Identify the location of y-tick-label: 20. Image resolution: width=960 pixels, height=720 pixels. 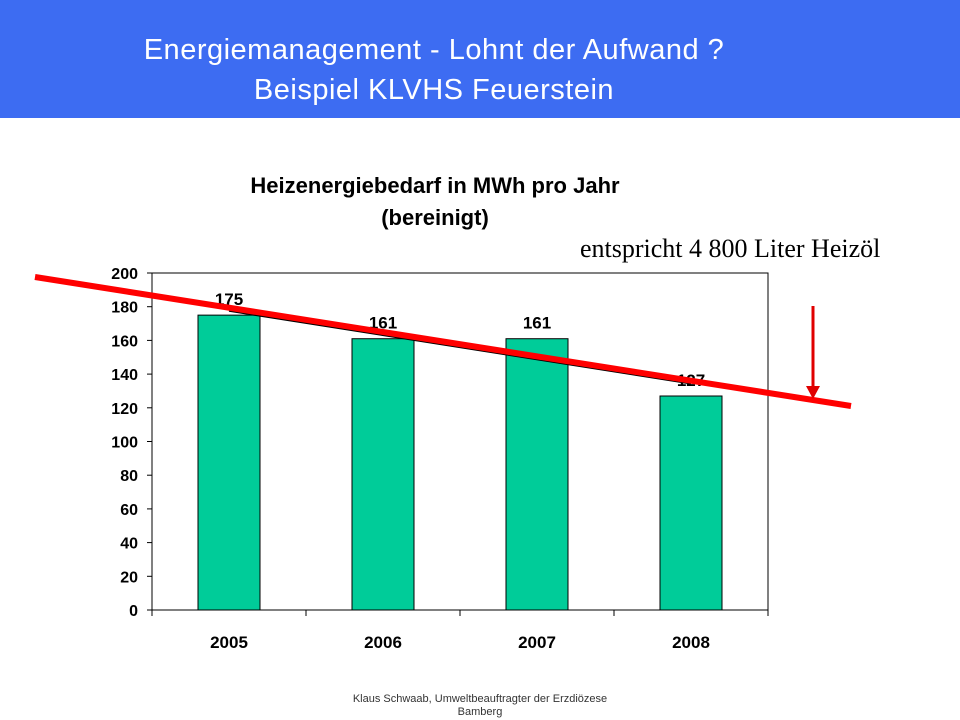
(129, 577).